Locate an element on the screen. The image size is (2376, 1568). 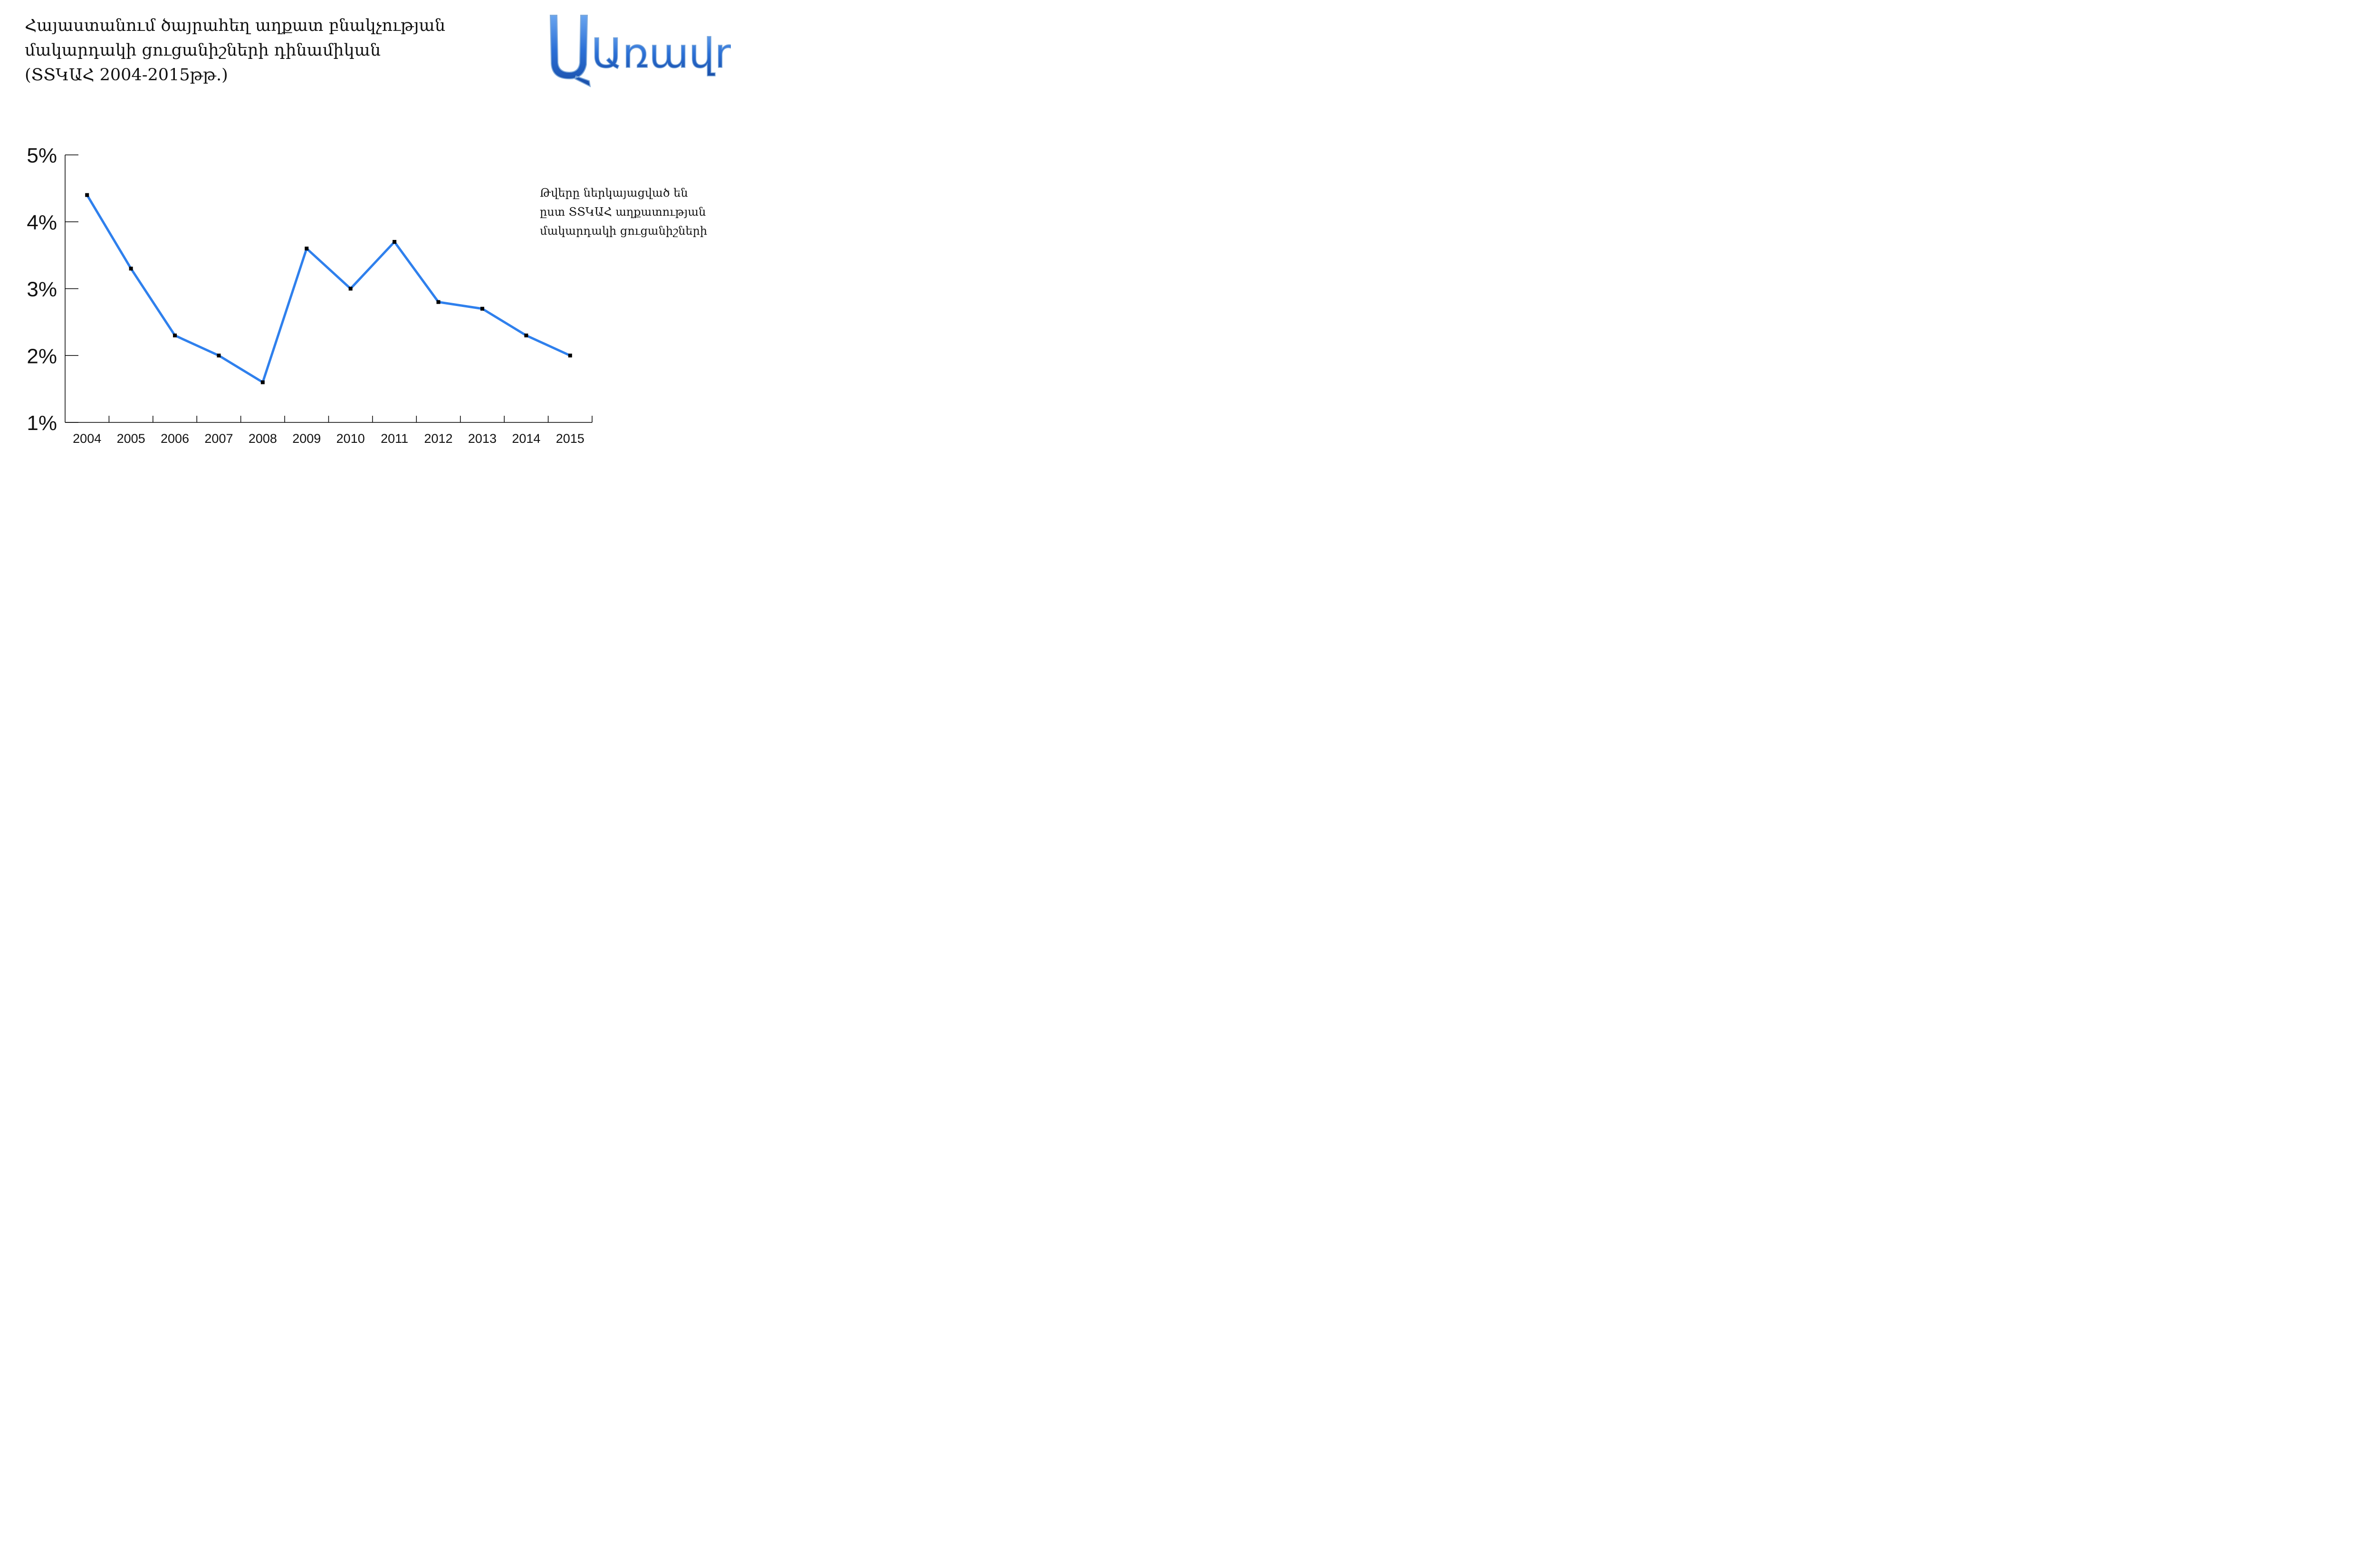
x-tick-label: 2013 is located at coordinates (482, 439).